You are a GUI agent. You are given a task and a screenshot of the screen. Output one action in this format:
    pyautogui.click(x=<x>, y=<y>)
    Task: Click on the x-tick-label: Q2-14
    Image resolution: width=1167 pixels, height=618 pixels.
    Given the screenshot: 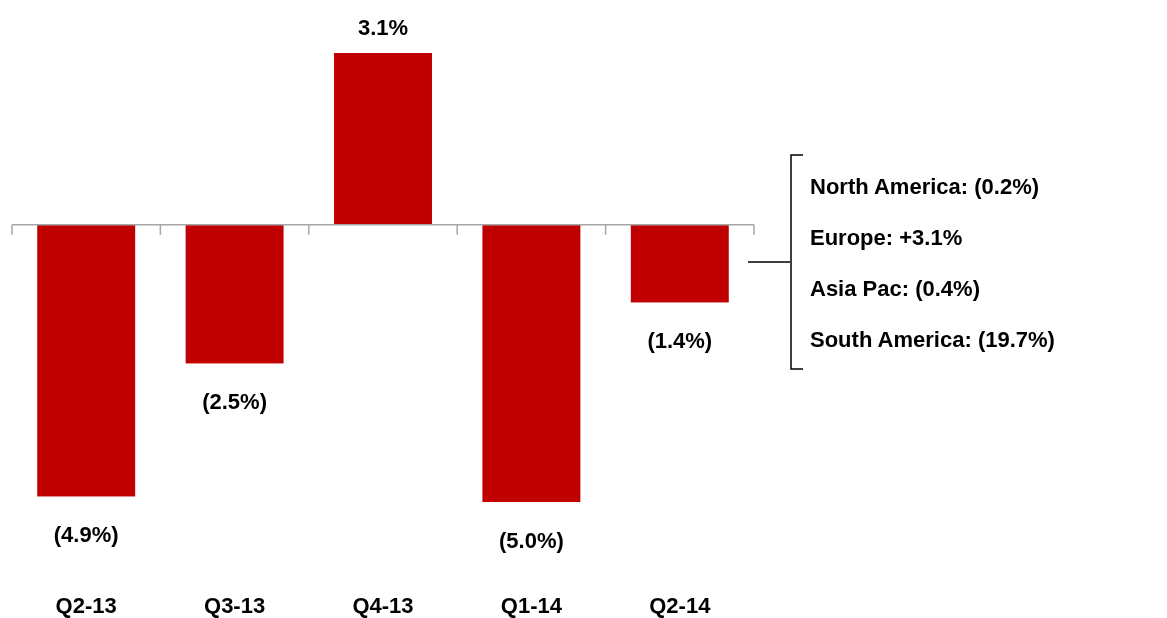 What is the action you would take?
    pyautogui.click(x=680, y=605)
    